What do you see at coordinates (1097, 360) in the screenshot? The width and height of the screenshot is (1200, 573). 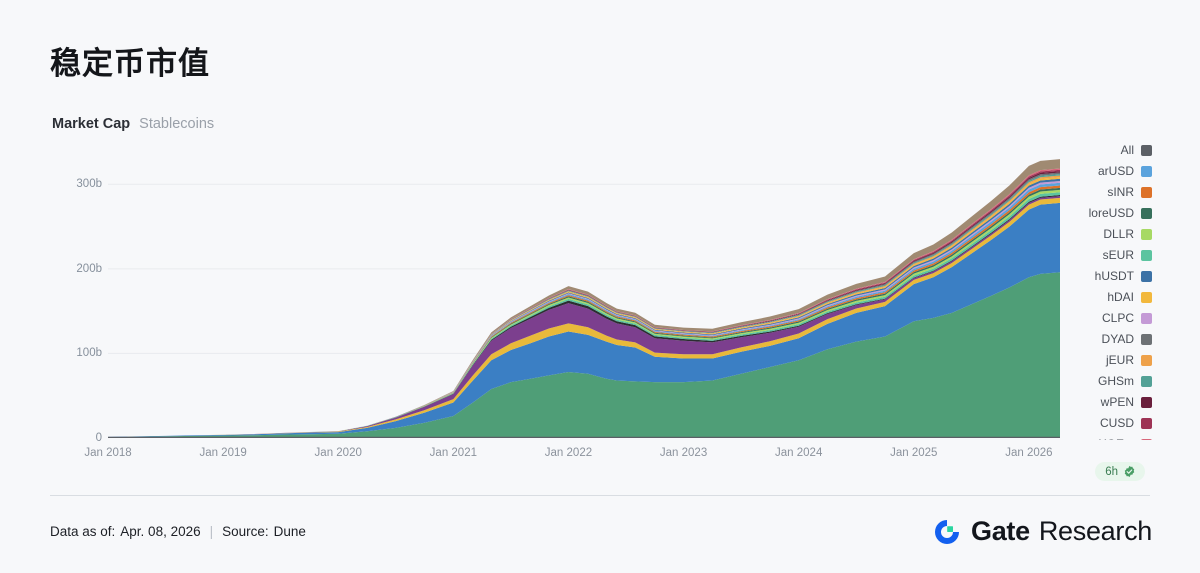 I see `legend-item: jEUR` at bounding box center [1097, 360].